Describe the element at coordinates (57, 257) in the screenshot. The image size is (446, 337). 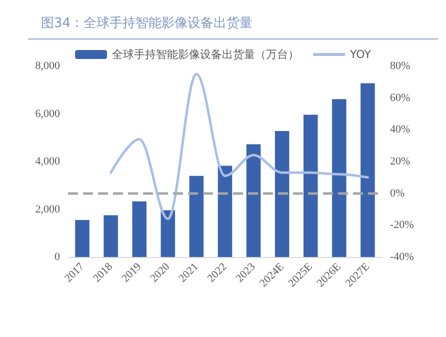
I see `y-tick-label: 0` at that location.